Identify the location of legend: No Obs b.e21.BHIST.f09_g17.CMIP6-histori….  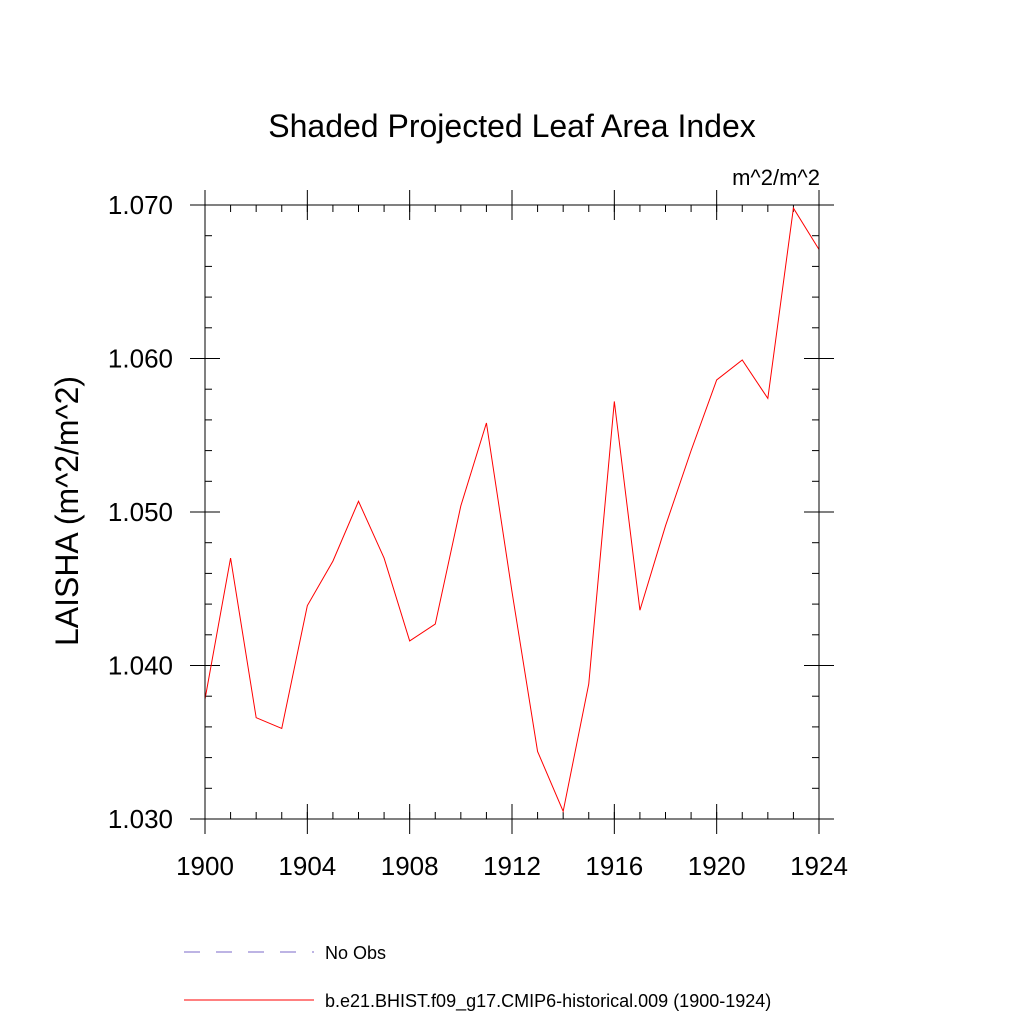
(477, 977).